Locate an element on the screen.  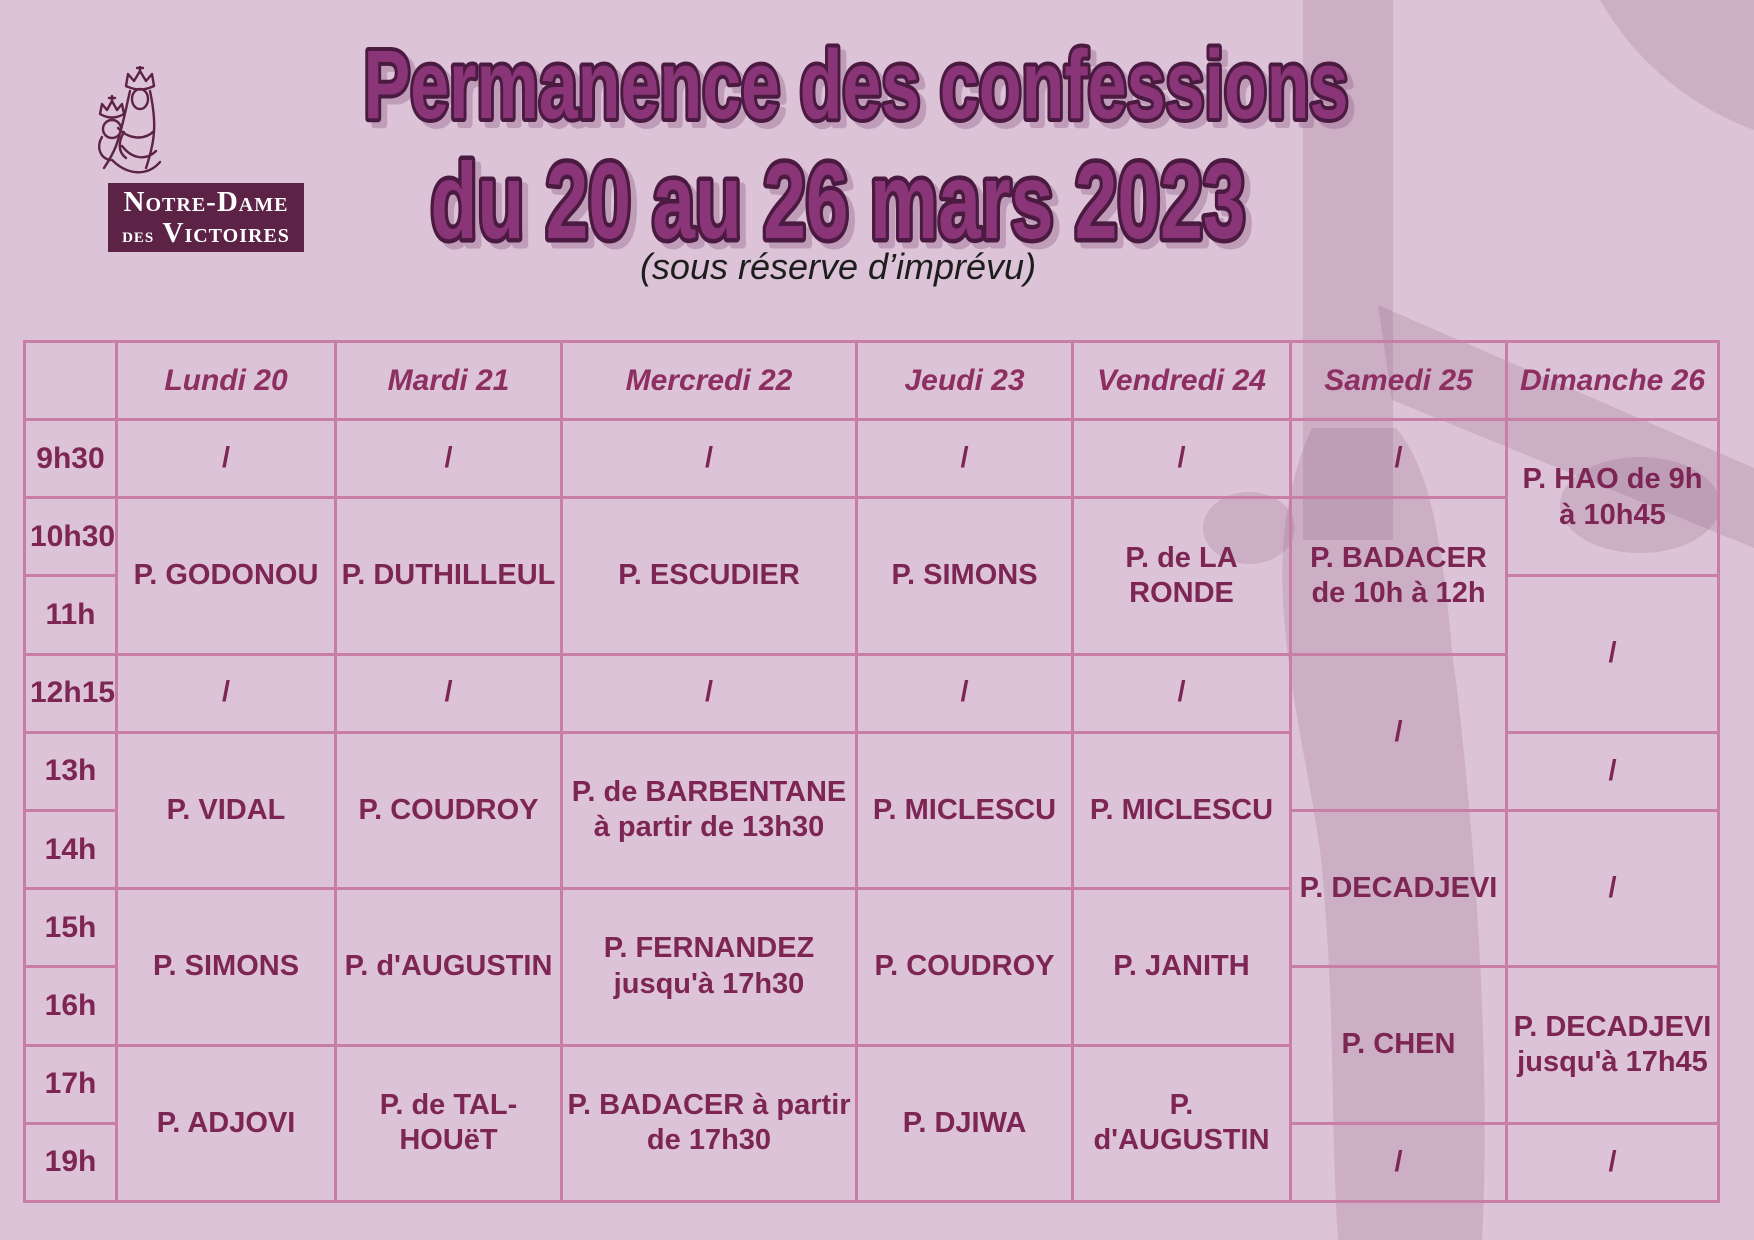
time-label: 14h is located at coordinates (70, 849).